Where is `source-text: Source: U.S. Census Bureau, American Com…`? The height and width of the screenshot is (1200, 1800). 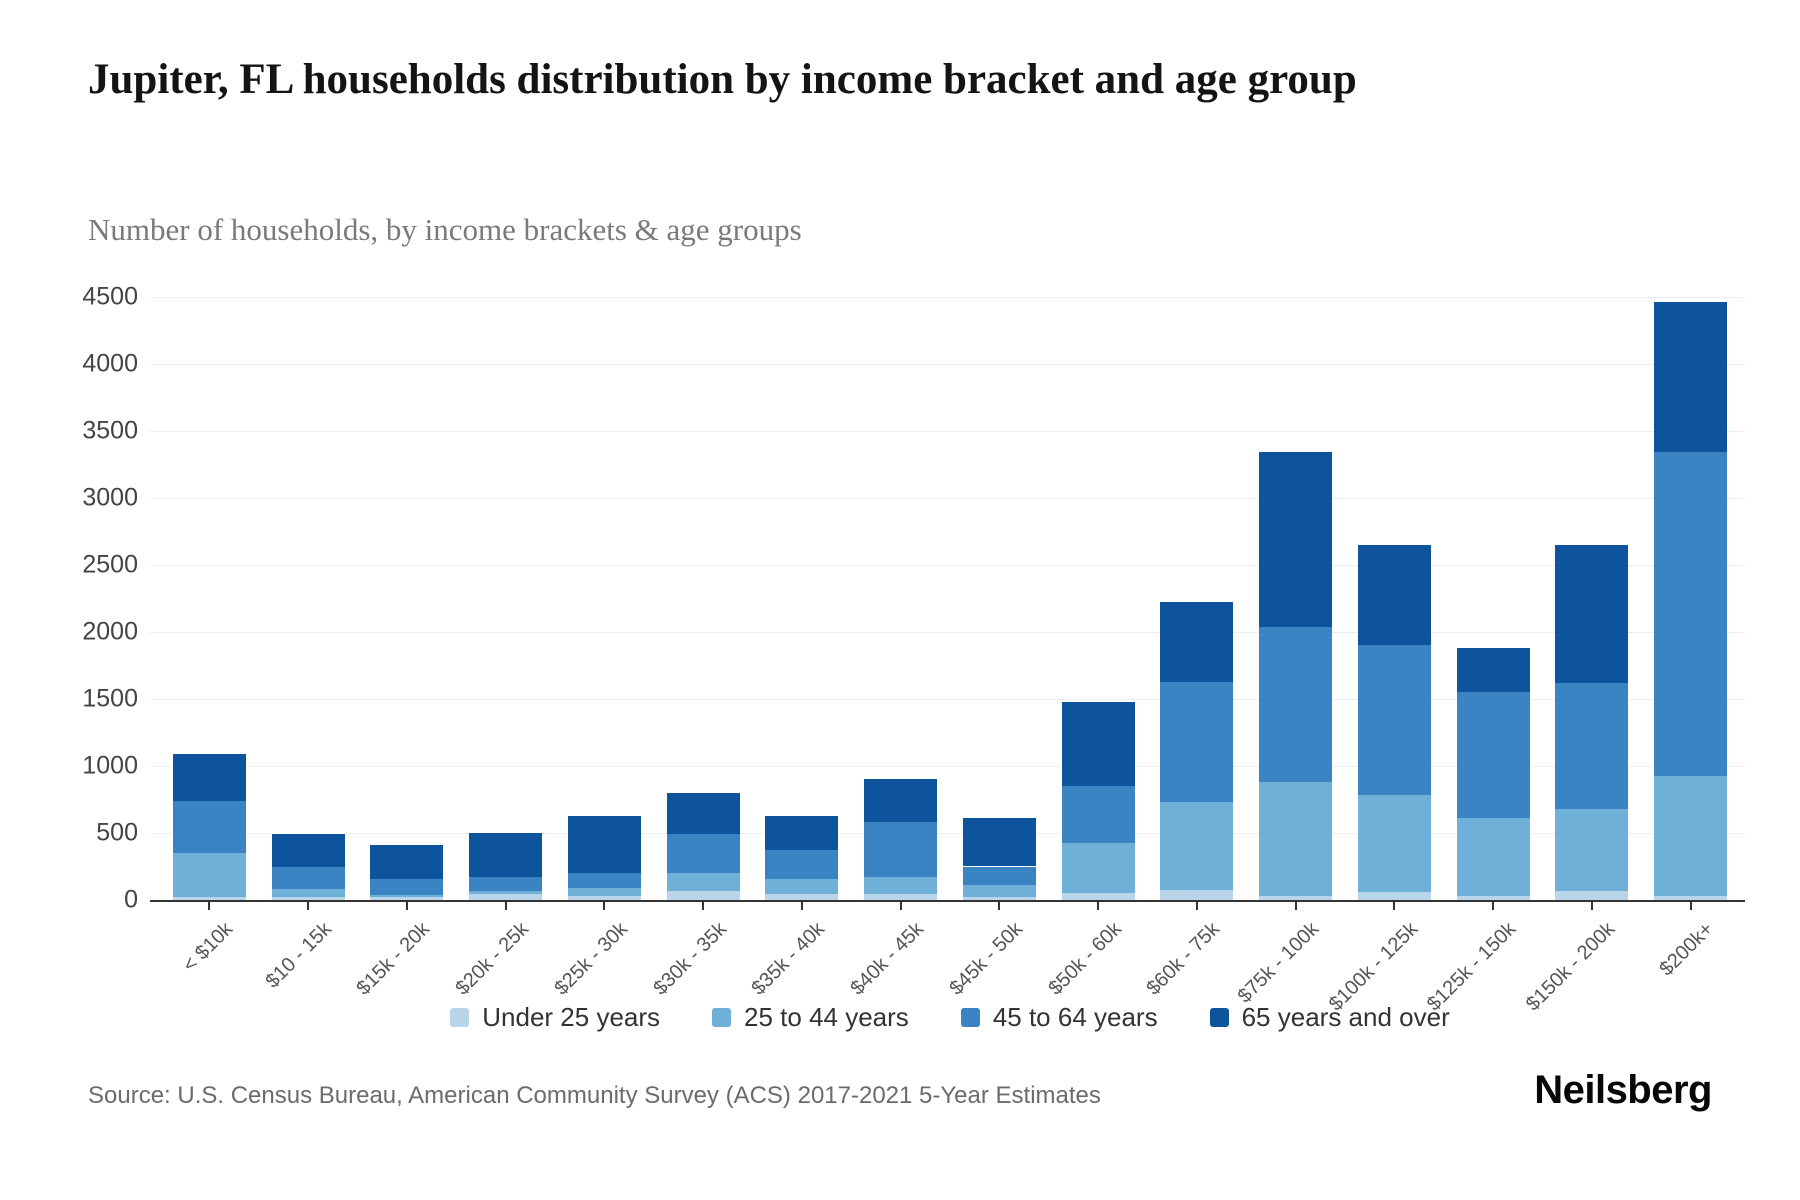 source-text: Source: U.S. Census Bureau, American Com… is located at coordinates (594, 1095).